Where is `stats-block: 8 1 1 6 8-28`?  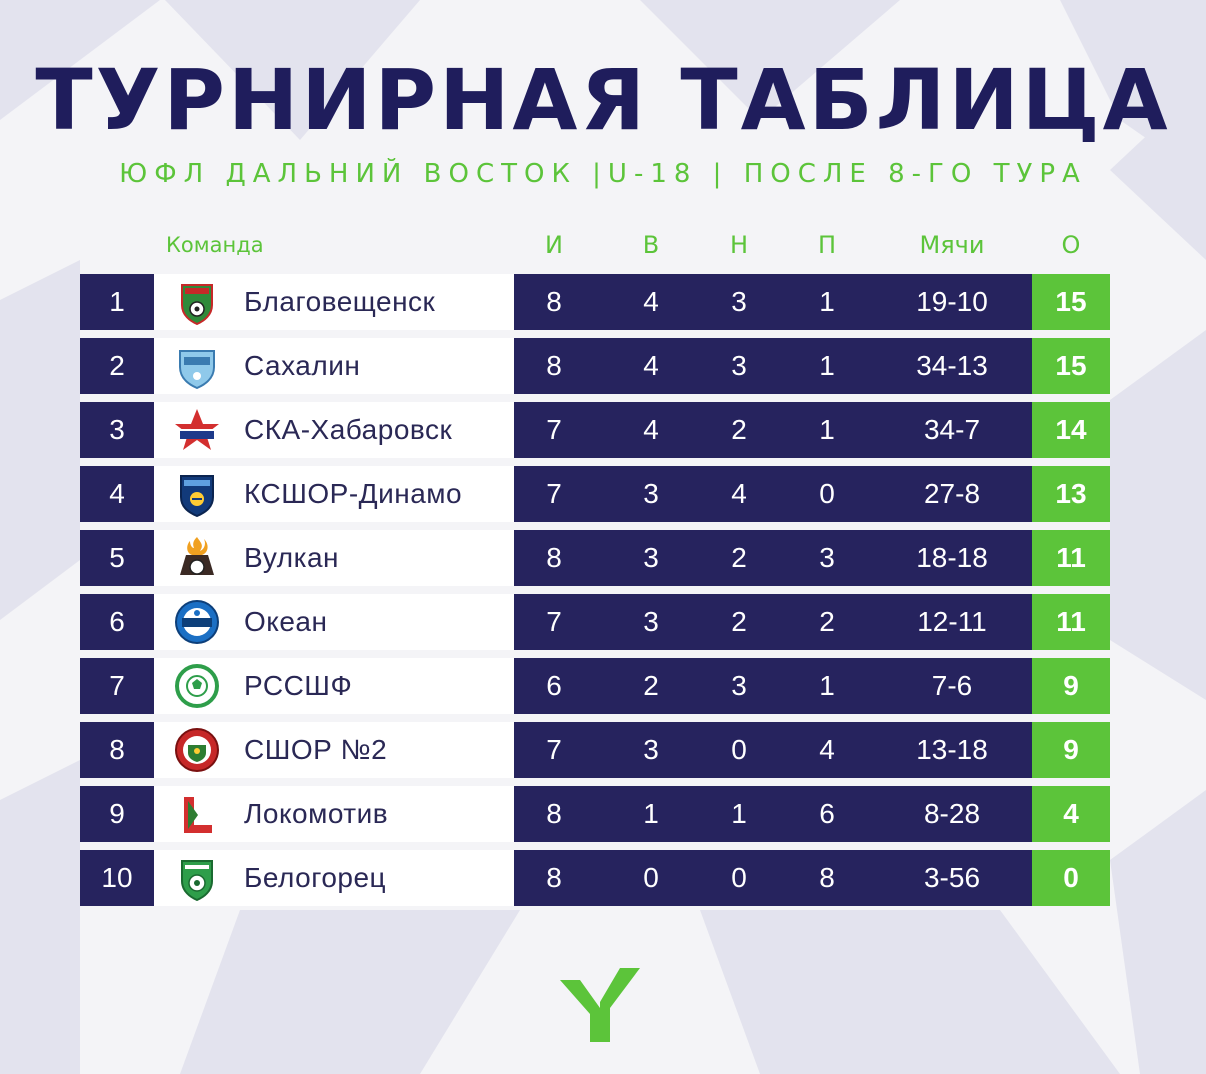 stats-block: 8 1 1 6 8-28 is located at coordinates (773, 814).